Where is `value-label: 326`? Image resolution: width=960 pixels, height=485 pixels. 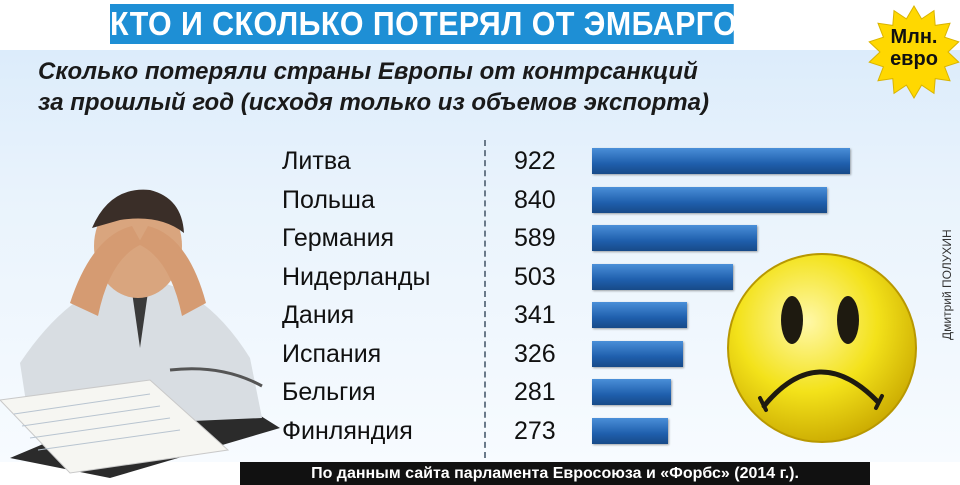
value-label: 326 is located at coordinates (535, 353).